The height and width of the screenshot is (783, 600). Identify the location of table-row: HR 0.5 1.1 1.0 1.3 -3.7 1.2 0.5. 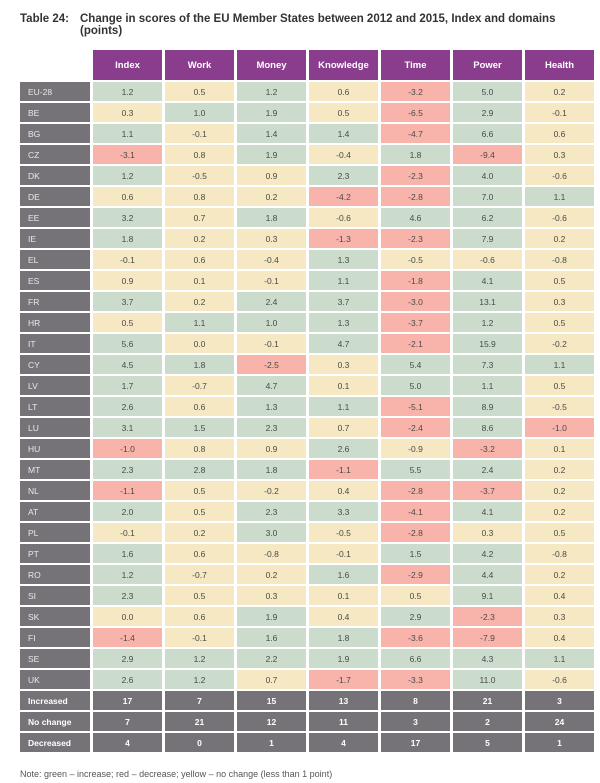
(307, 322).